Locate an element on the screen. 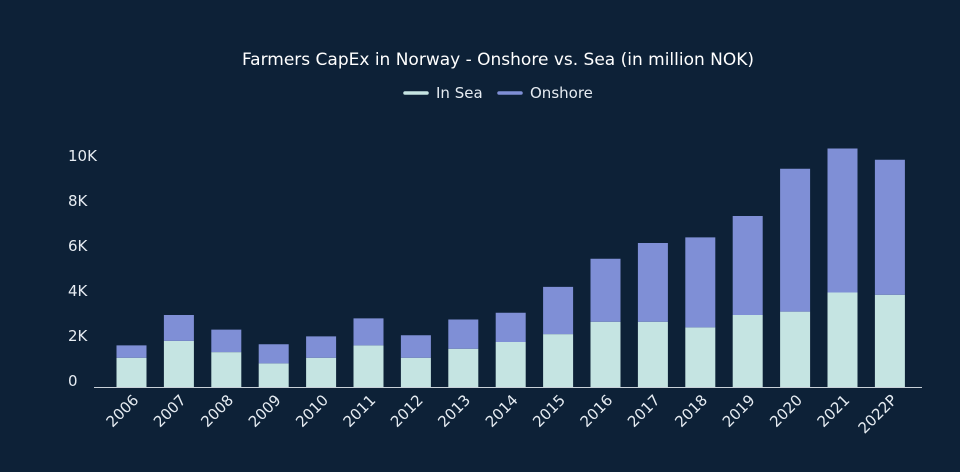  bar-in-sea-2006 is located at coordinates (131, 372).